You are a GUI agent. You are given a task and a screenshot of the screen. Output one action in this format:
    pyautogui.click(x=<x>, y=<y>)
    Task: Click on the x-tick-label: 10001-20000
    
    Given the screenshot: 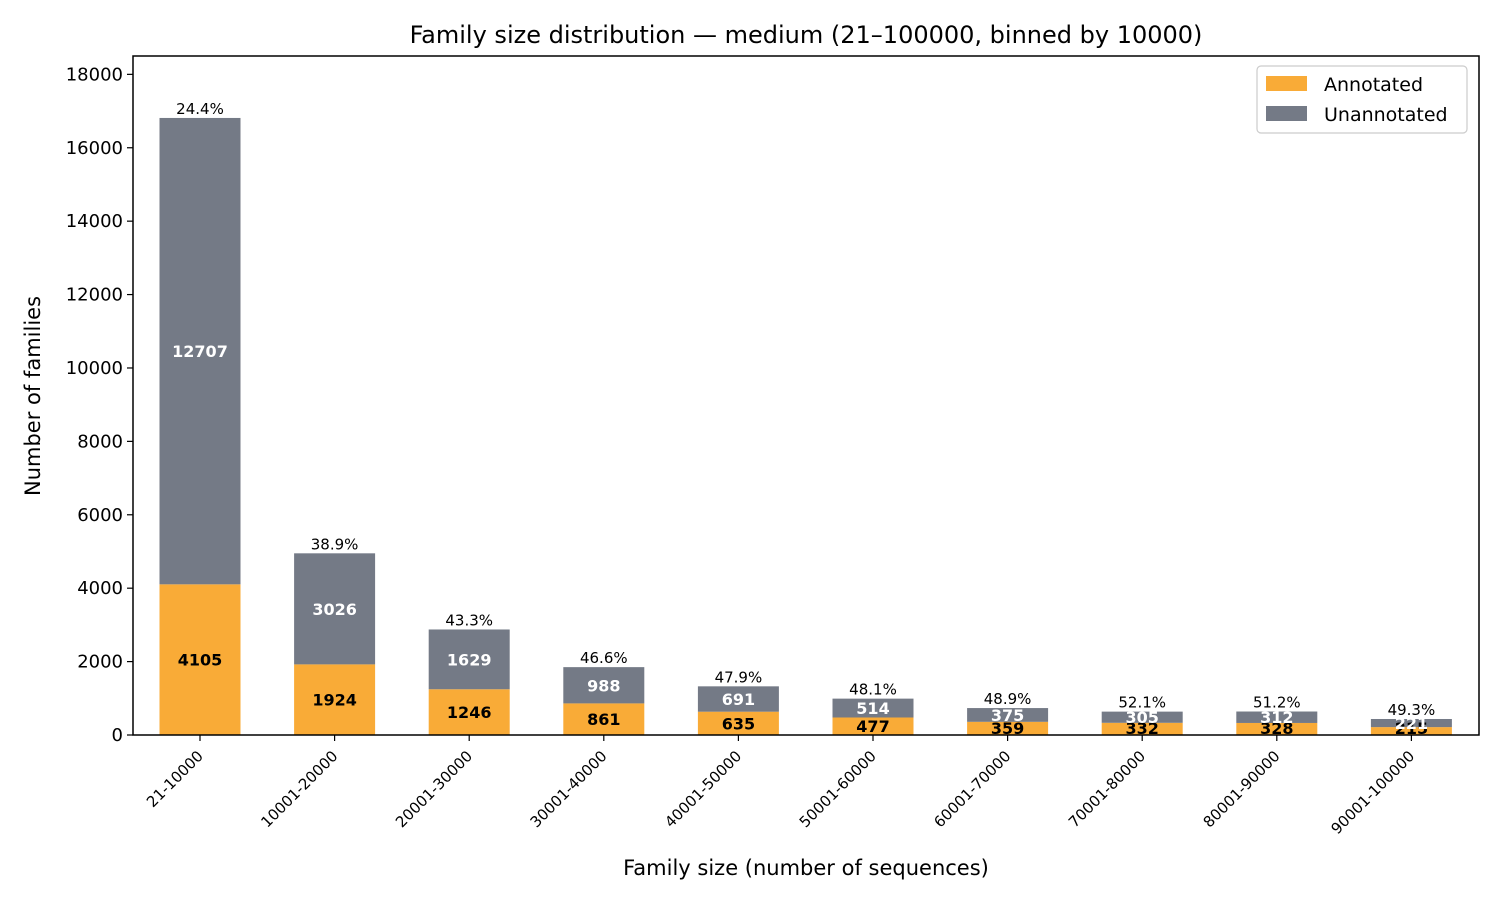 What is the action you would take?
    pyautogui.click(x=299, y=789)
    